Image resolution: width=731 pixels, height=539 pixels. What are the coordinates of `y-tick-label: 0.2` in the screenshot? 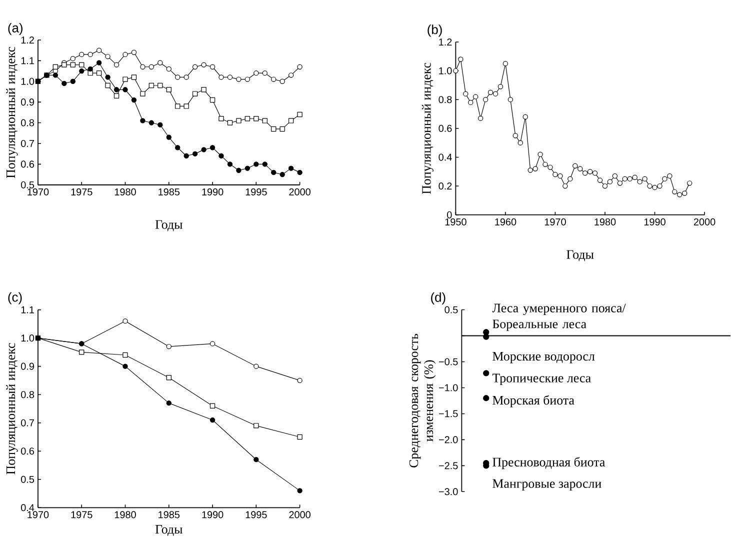 It's located at (445, 186).